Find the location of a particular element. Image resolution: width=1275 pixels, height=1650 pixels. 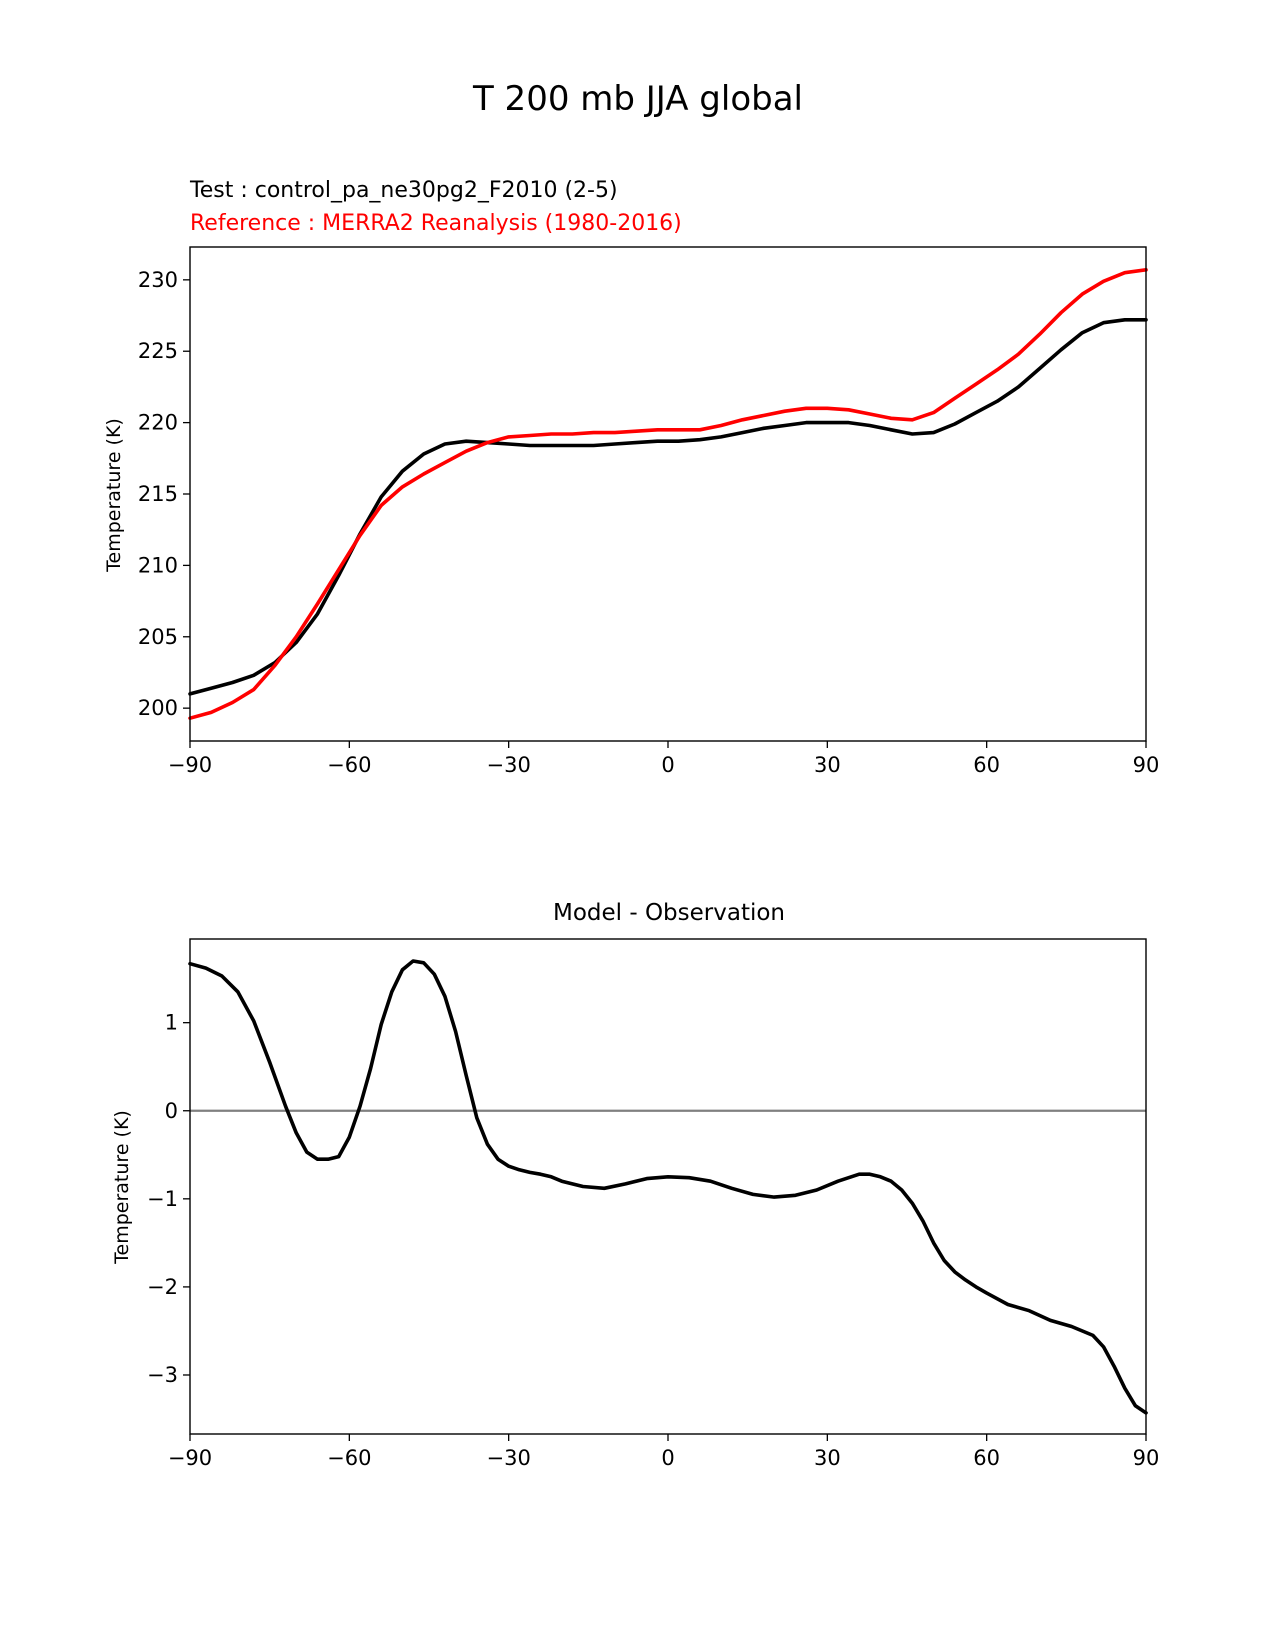

y-tick-label: 225 is located at coordinates (158, 351).